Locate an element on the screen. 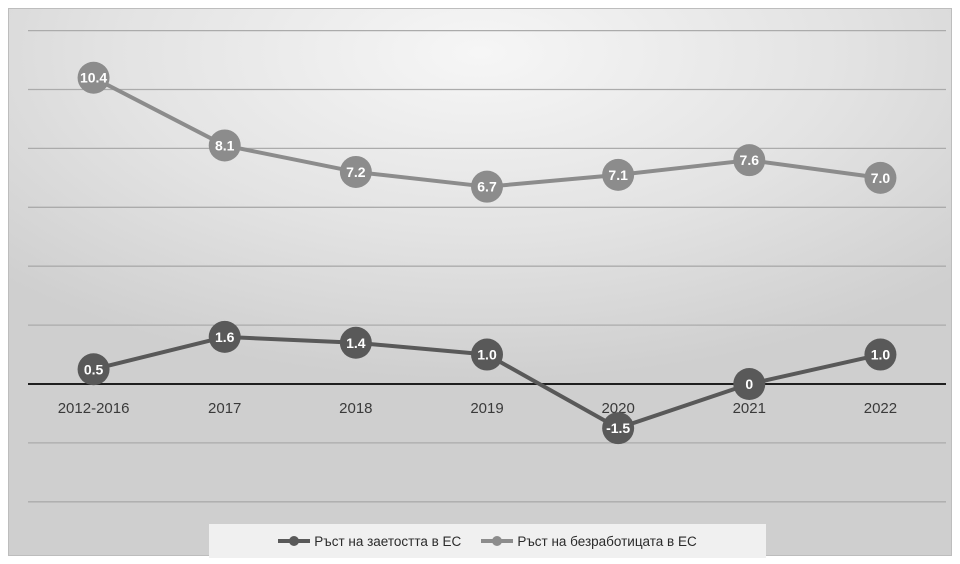  data-label: 6.7 is located at coordinates (487, 187).